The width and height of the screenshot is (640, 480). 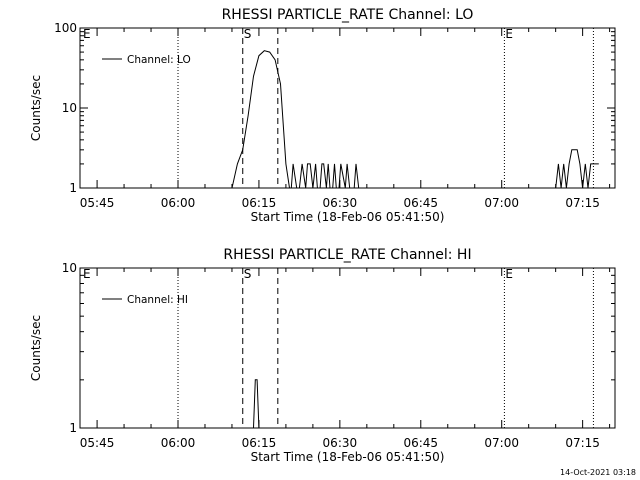 What do you see at coordinates (347, 255) in the screenshot?
I see `chart-title: RHESSI PARTICLE_RATE Channel: HI` at bounding box center [347, 255].